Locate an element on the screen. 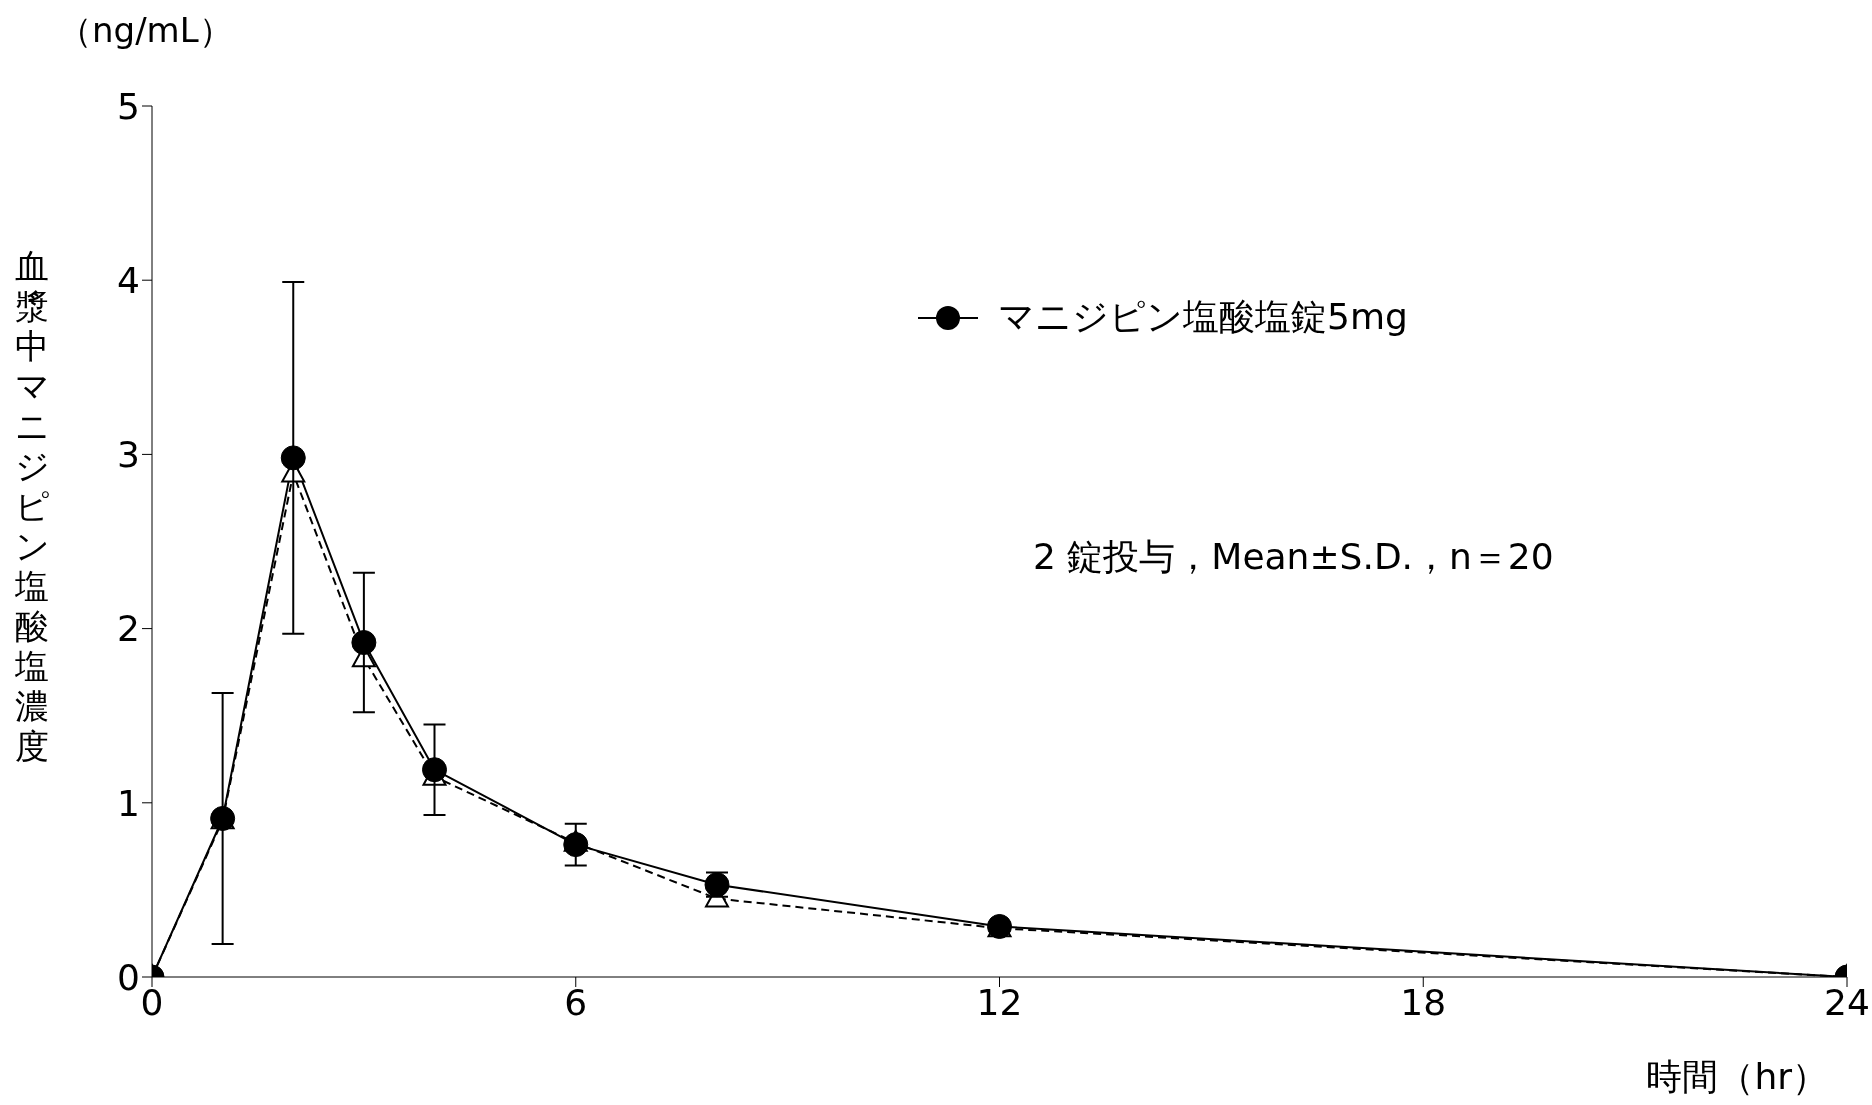 The width and height of the screenshot is (1872, 1105). y-tick-label: 2 is located at coordinates (128, 629).